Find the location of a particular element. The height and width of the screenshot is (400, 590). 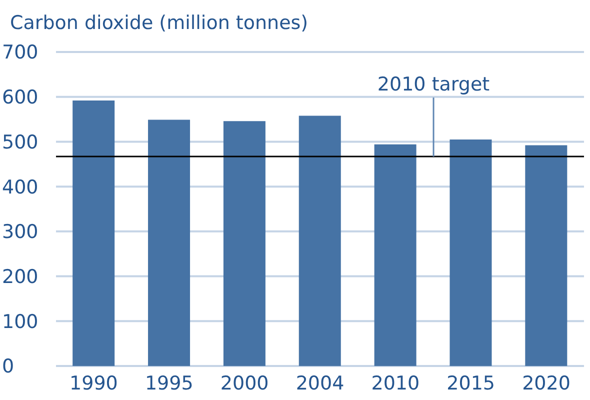

y-tick-label: 100 is located at coordinates (20, 321).